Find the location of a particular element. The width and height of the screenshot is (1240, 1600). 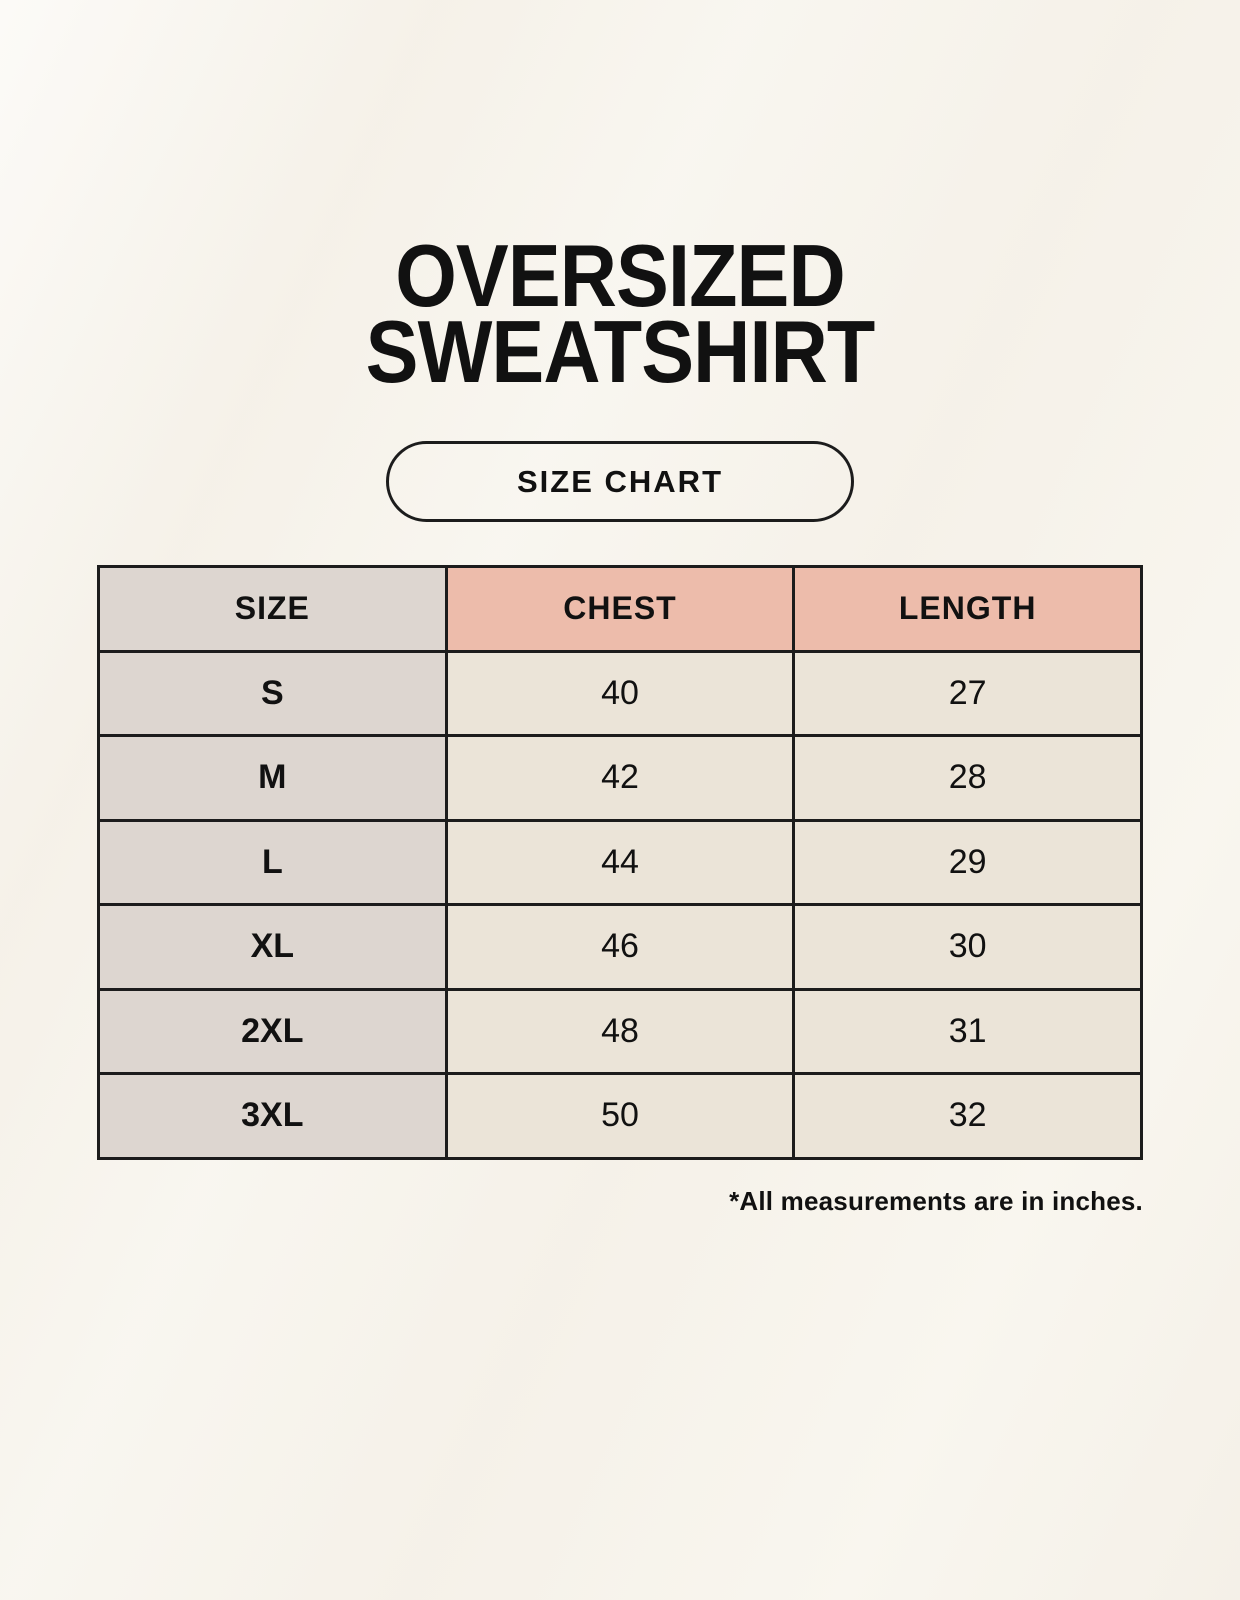

table-row: XL 46 30 is located at coordinates (620, 947).